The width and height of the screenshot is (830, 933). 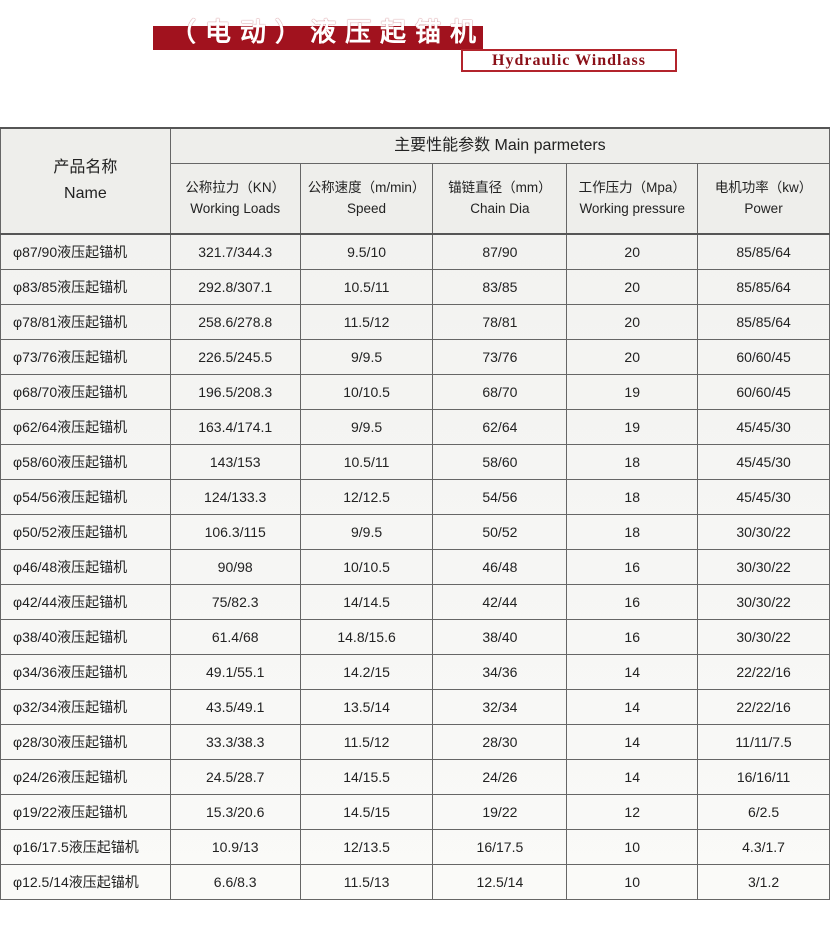 What do you see at coordinates (500, 461) in the screenshot?
I see `value-cell: 58/60` at bounding box center [500, 461].